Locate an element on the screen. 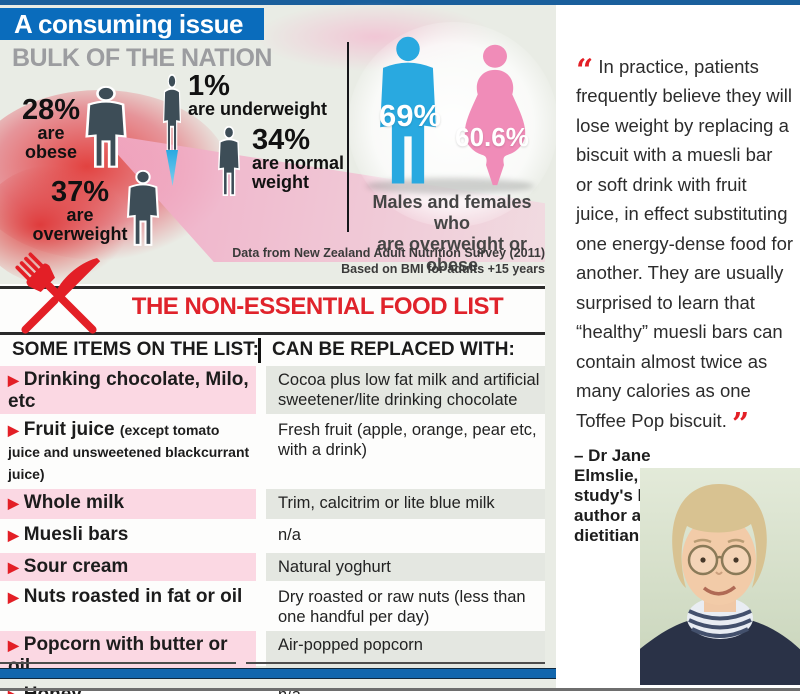 This screenshot has height=694, width=800. replacement-cell: Trim, calcitrim or lite blue milk is located at coordinates (405, 504).